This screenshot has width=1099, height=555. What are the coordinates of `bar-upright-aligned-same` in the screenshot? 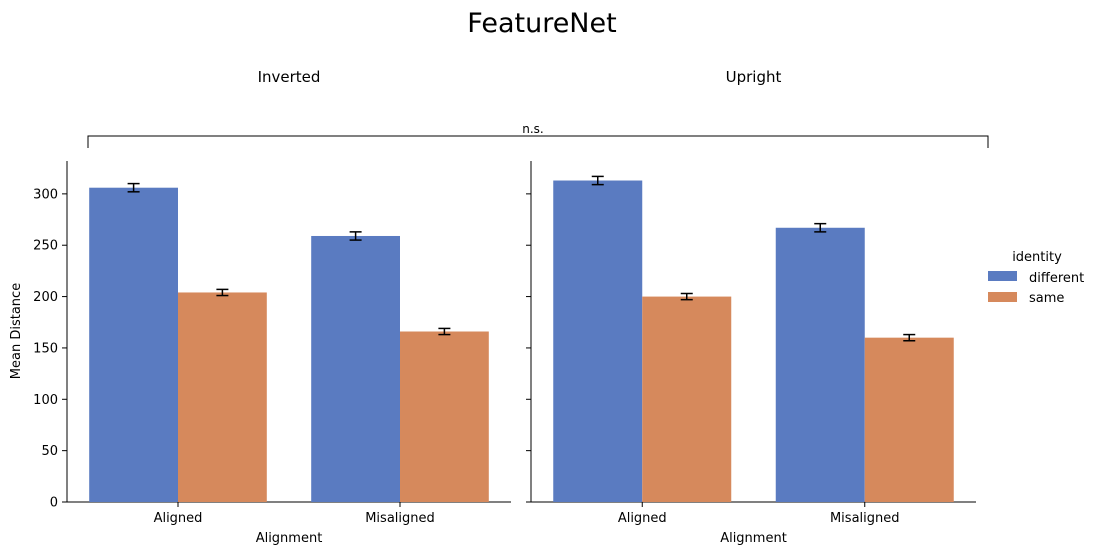 It's located at (687, 399).